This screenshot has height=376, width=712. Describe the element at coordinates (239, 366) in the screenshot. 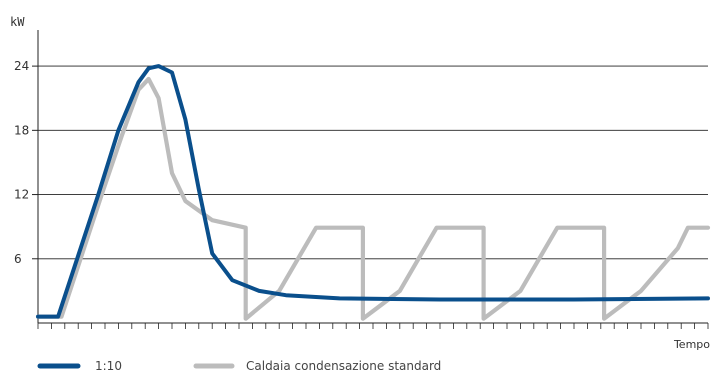

I see `legend: 1:10 Caldaia condensazione standard` at that location.